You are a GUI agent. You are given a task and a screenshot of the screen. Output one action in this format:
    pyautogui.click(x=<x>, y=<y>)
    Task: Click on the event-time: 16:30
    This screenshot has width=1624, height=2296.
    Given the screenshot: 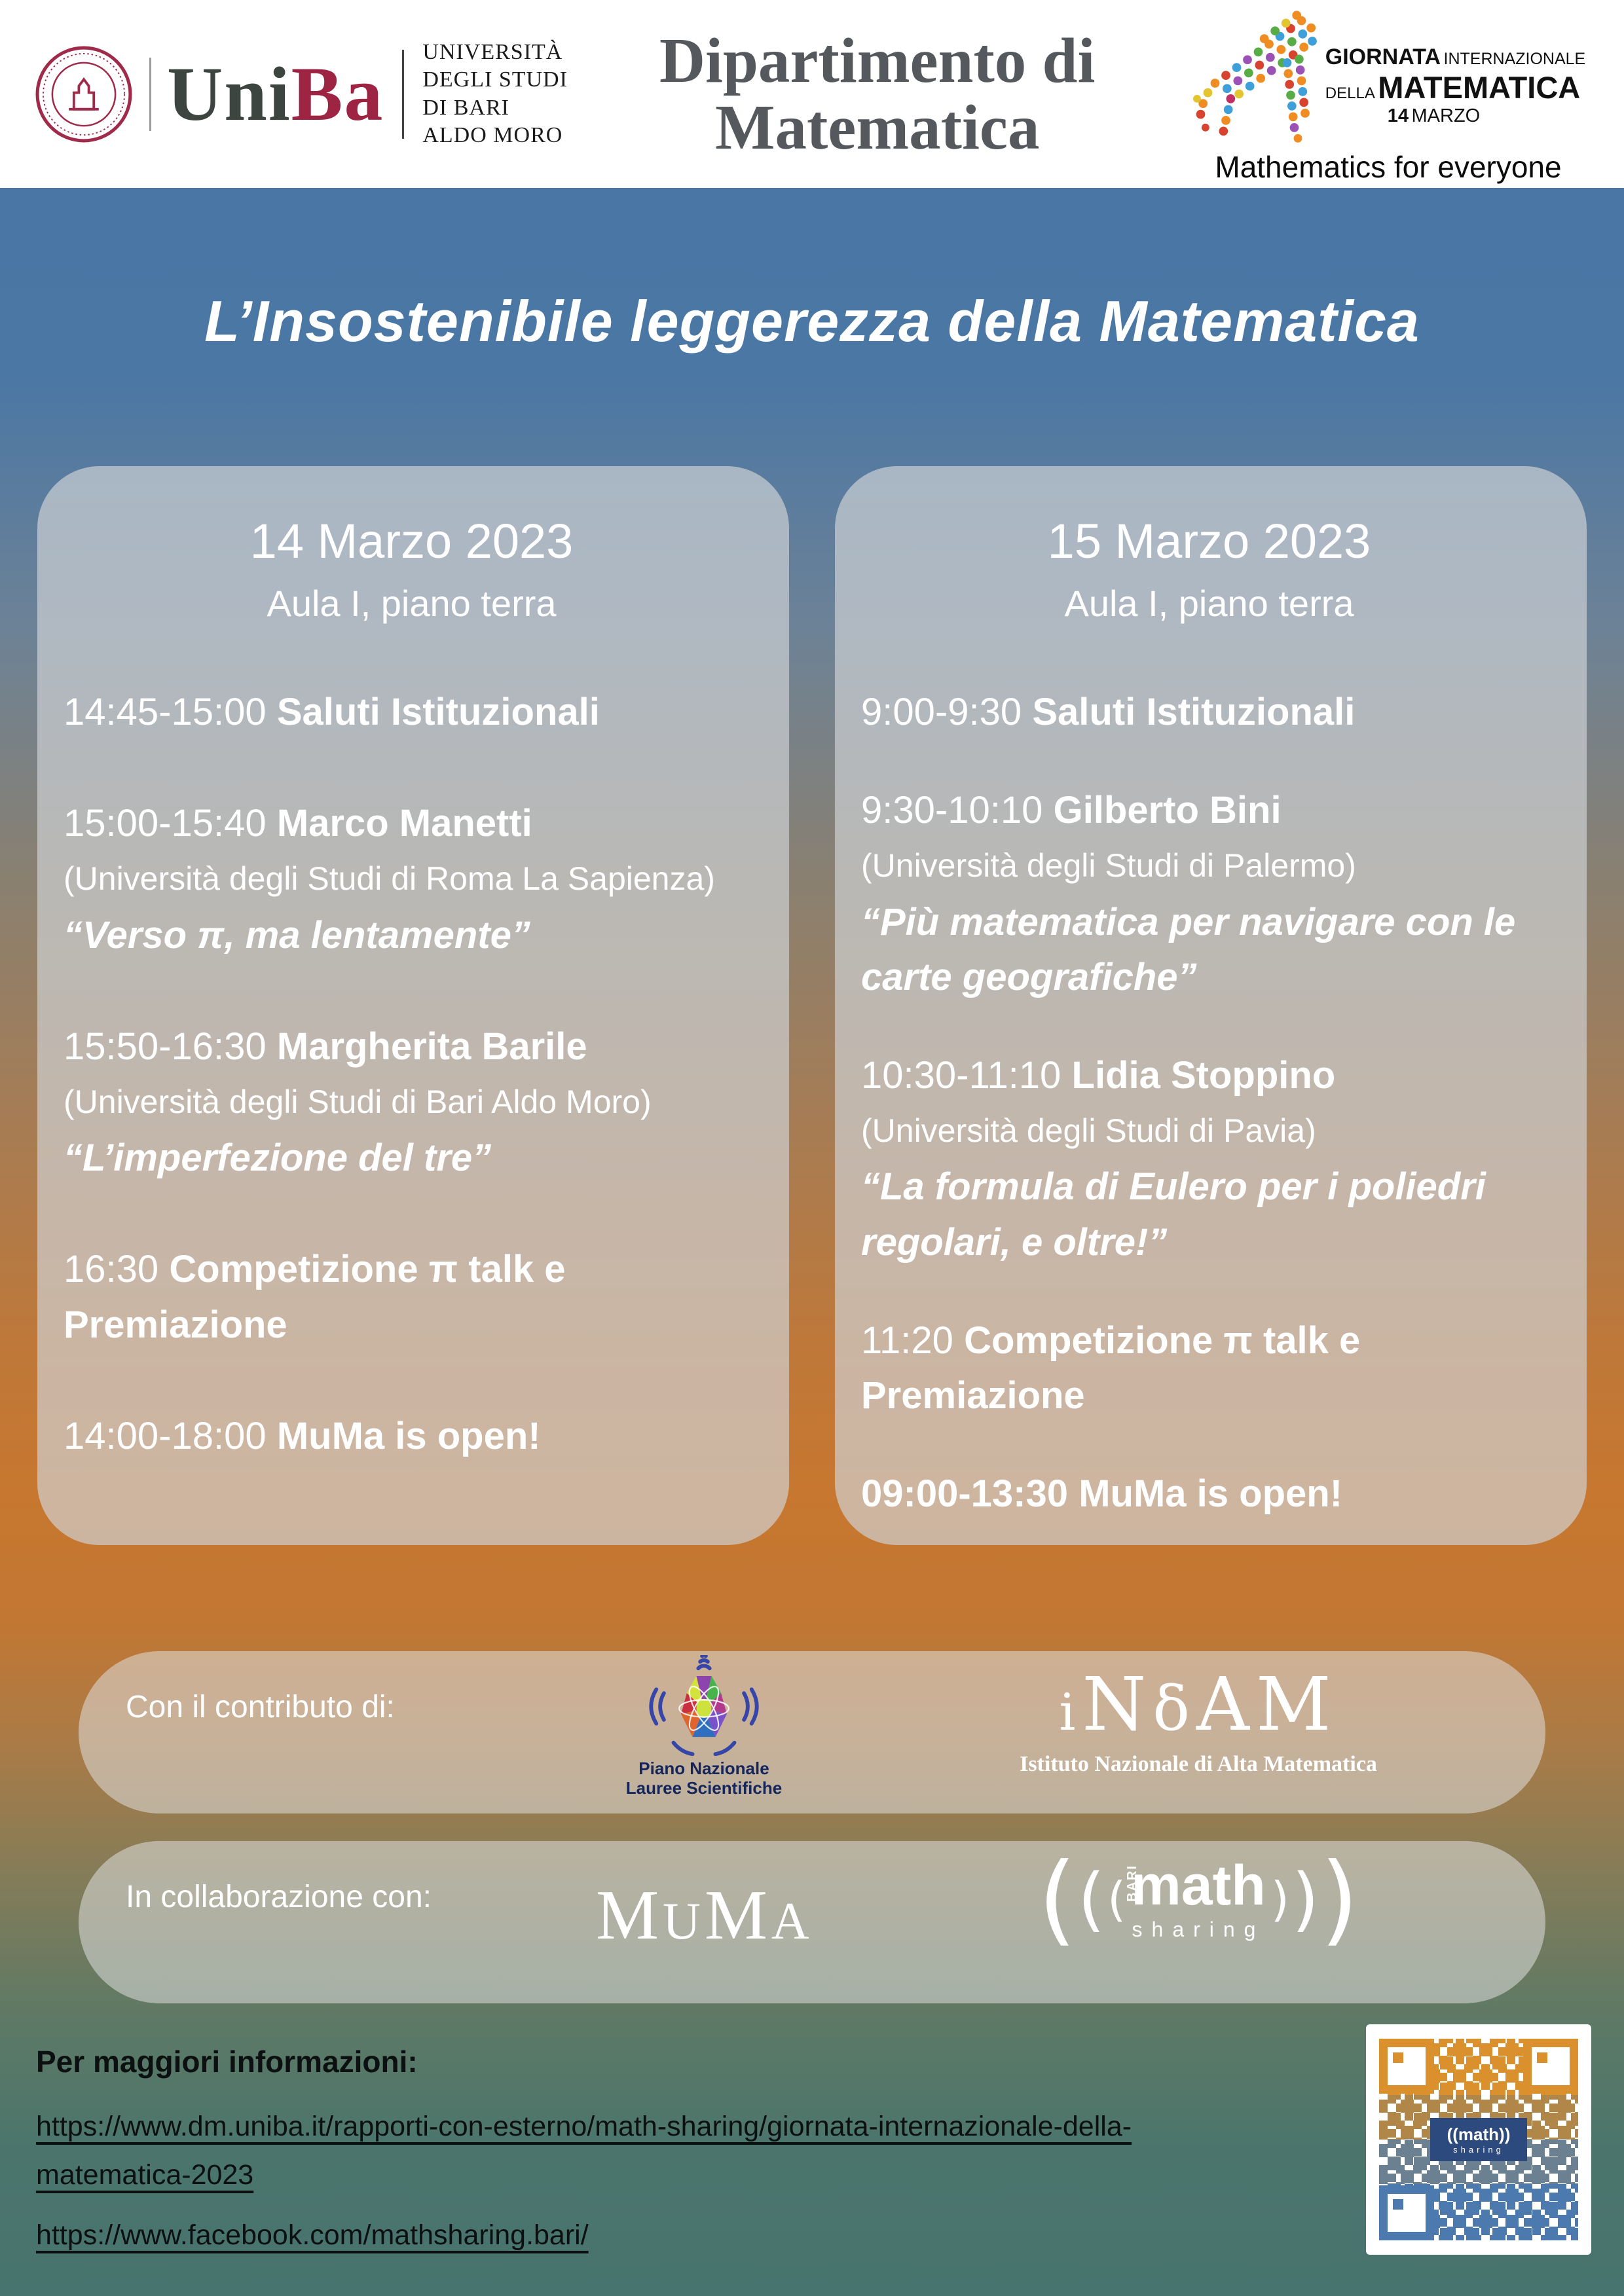 What is the action you would take?
    pyautogui.click(x=111, y=1269)
    